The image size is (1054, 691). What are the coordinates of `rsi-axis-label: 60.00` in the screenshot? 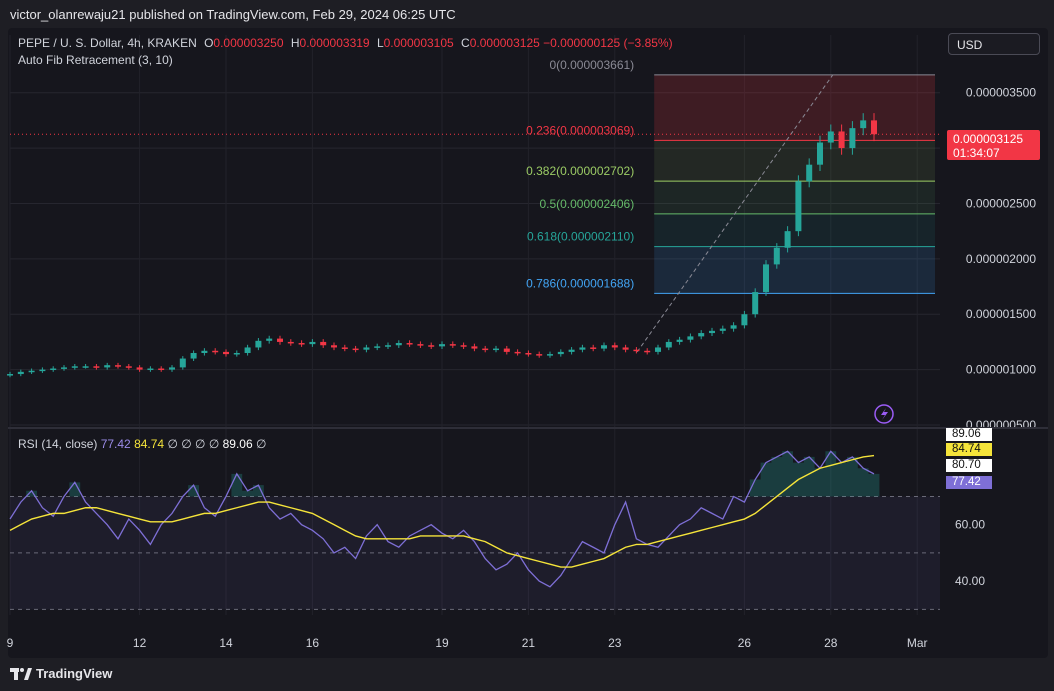 It's located at (970, 525).